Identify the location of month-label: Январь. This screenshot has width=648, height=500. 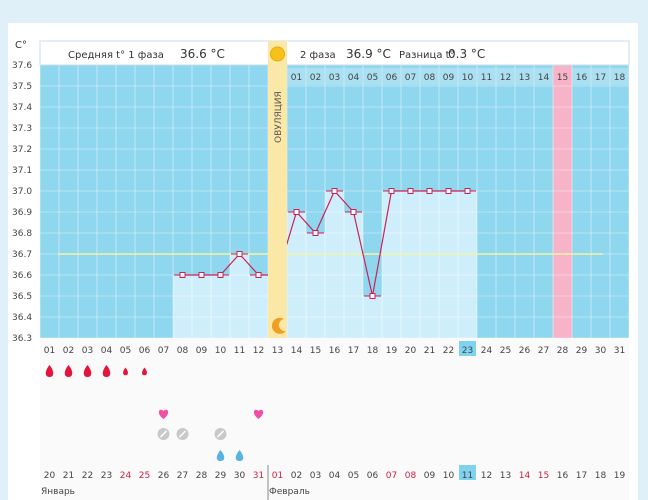
(58, 492).